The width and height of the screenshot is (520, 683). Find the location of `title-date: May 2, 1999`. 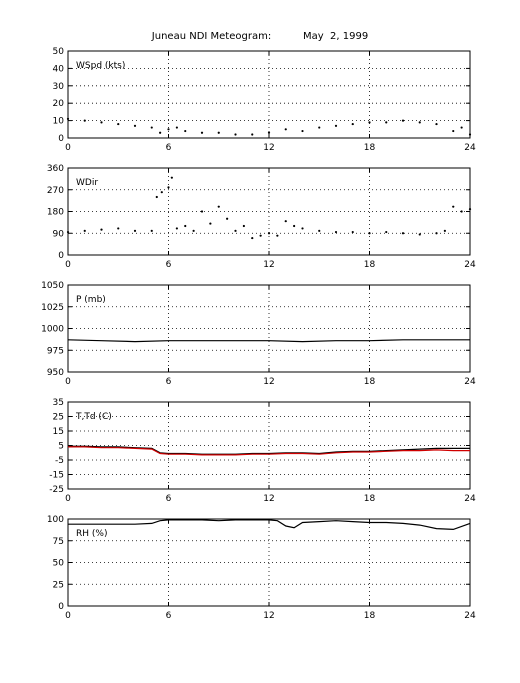

title-date: May 2, 1999 is located at coordinates (336, 36).